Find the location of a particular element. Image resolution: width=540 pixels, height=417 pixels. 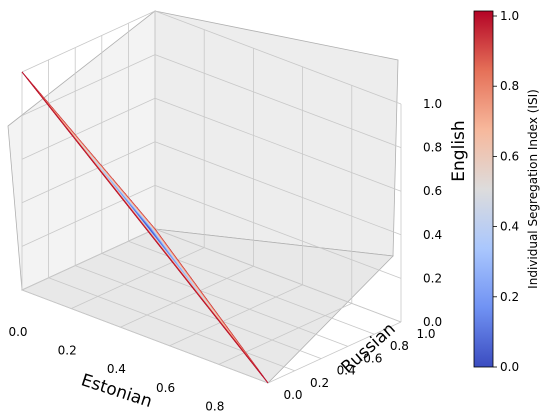

colorbar-tick-label: 0.4 is located at coordinates (509, 227).